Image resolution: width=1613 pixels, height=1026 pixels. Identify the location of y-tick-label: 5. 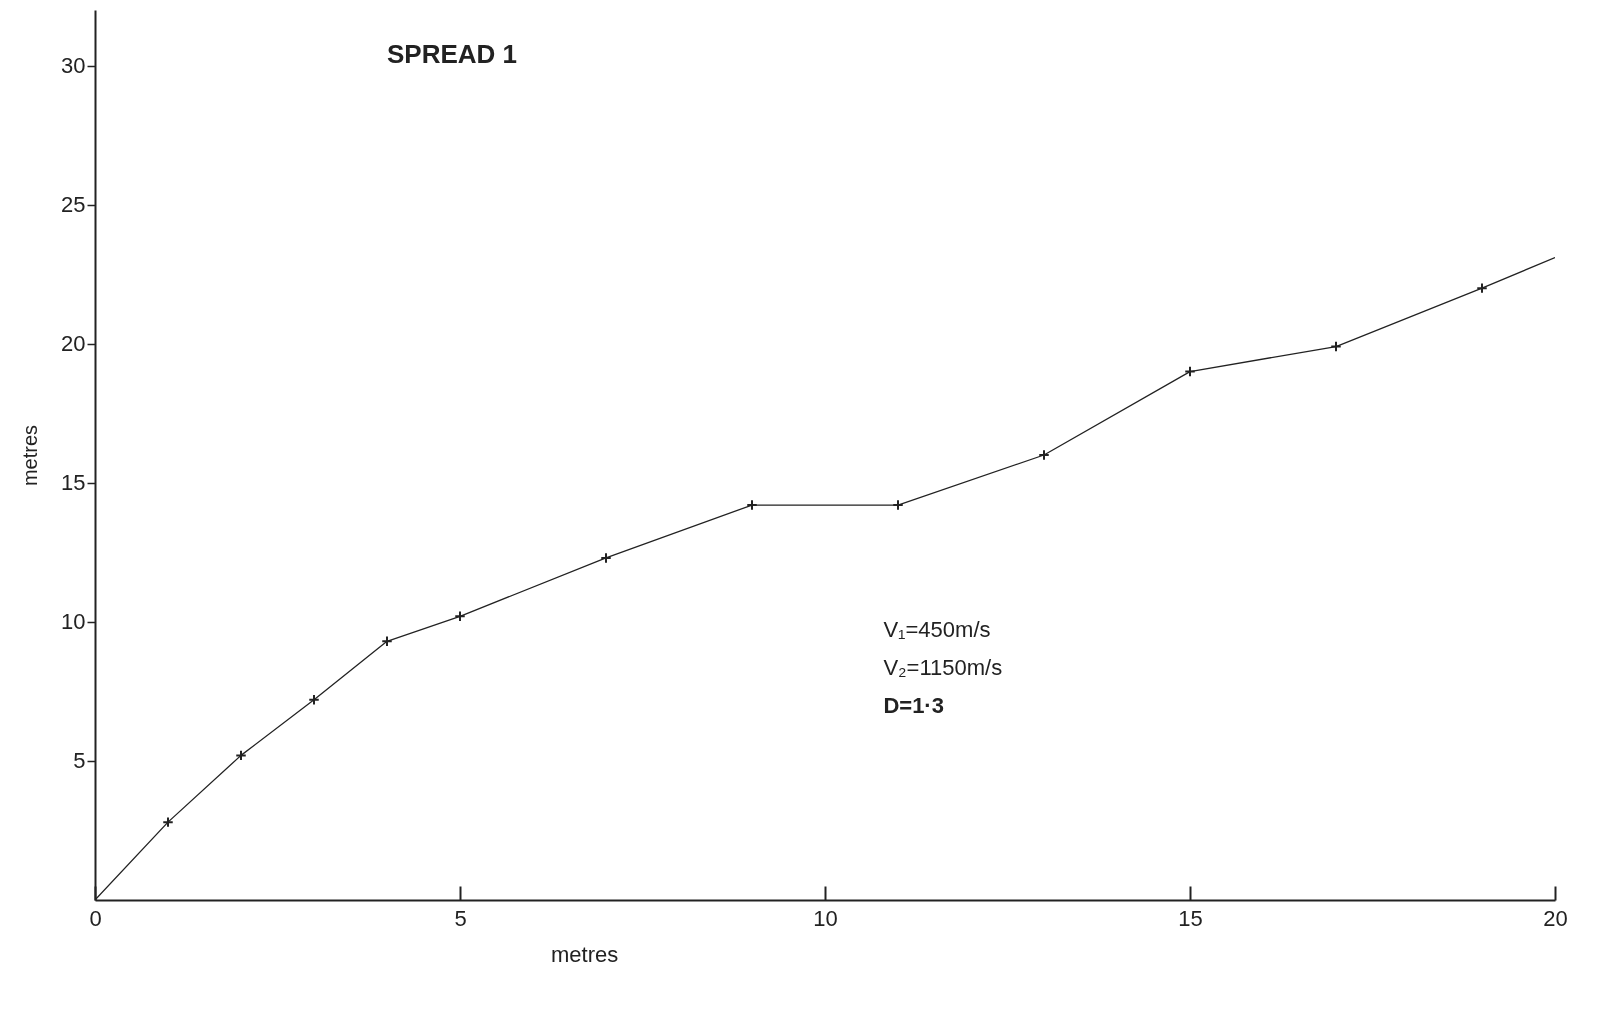
(79, 761).